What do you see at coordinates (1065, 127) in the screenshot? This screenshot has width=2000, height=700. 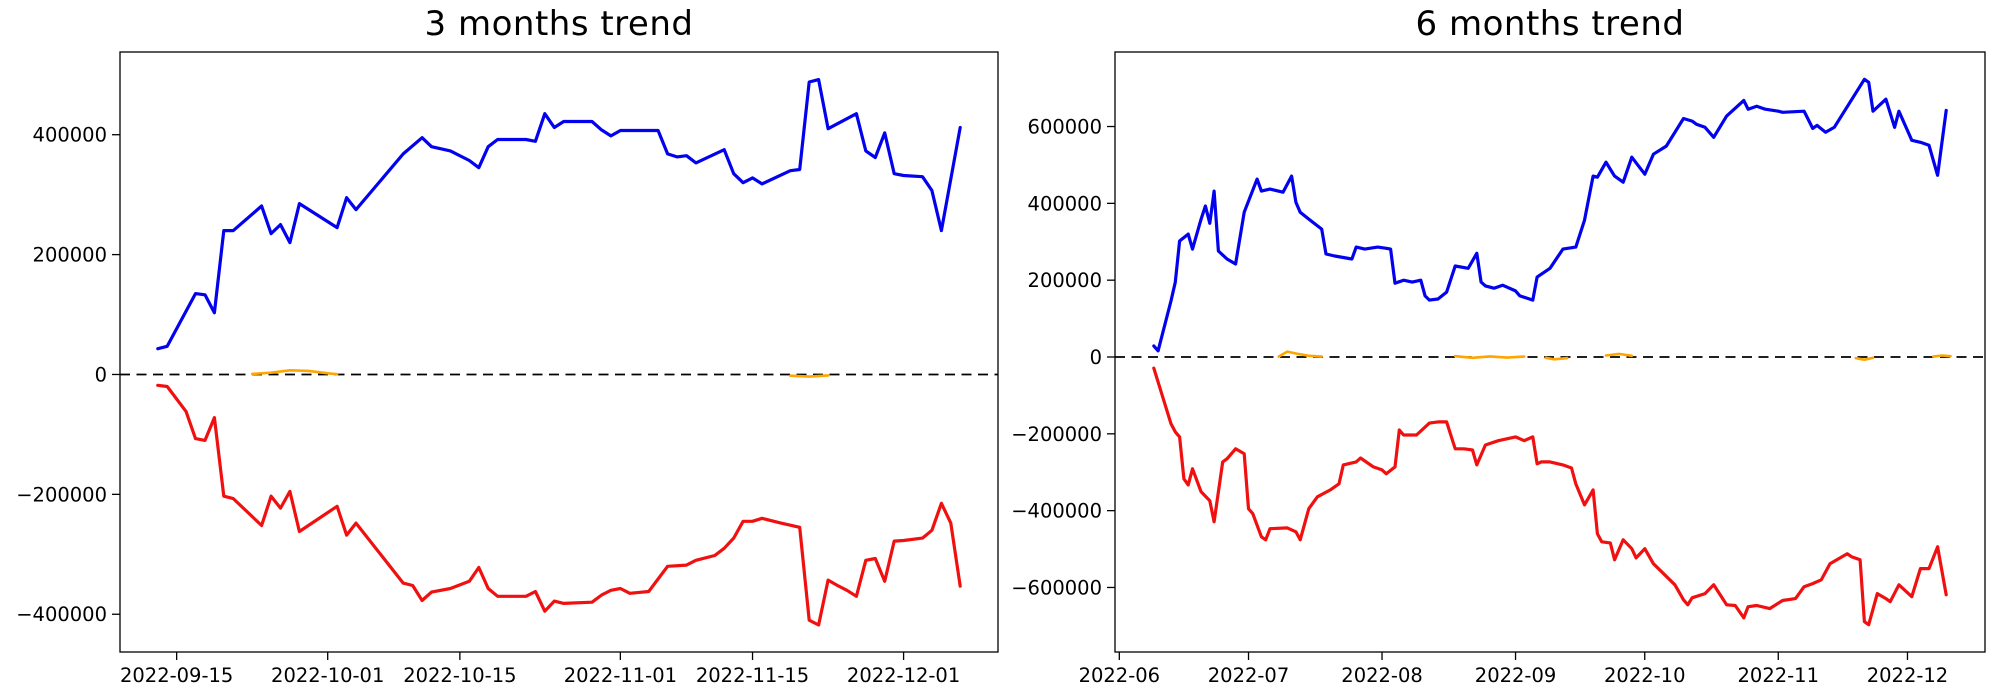 I see `y-tick-label: 600000` at bounding box center [1065, 127].